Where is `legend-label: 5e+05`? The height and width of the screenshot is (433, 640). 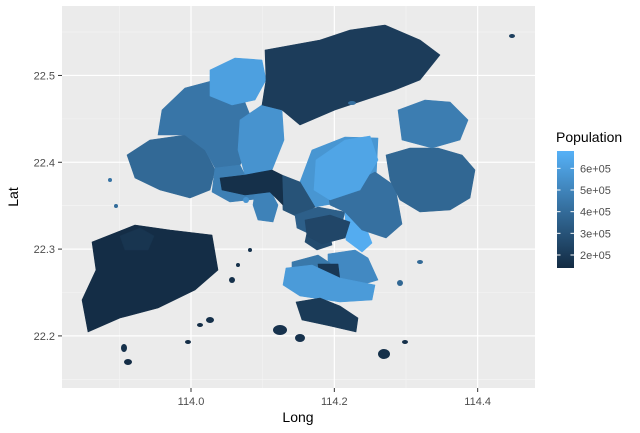 legend-label: 5e+05 is located at coordinates (595, 191).